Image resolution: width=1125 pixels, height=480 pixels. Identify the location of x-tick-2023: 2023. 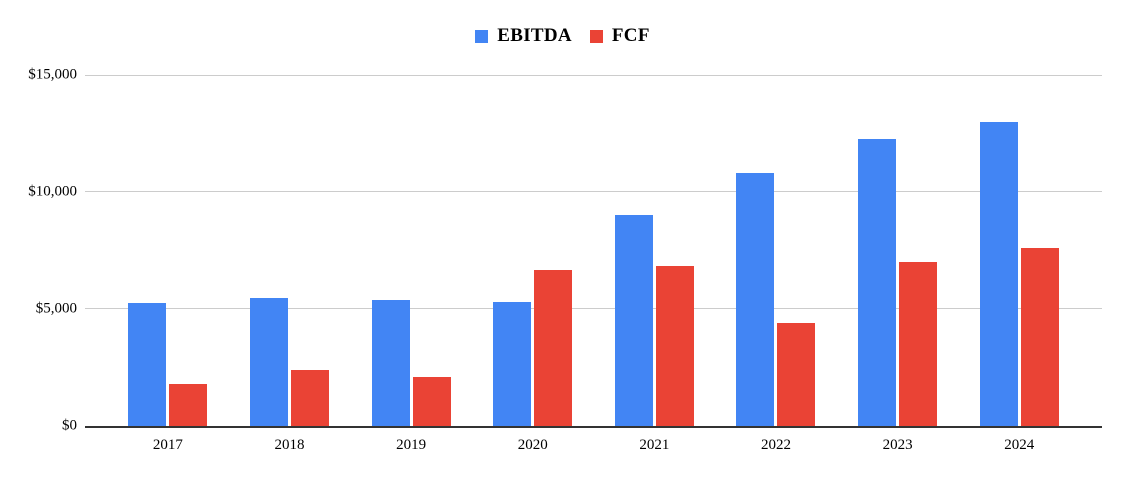
(897, 445).